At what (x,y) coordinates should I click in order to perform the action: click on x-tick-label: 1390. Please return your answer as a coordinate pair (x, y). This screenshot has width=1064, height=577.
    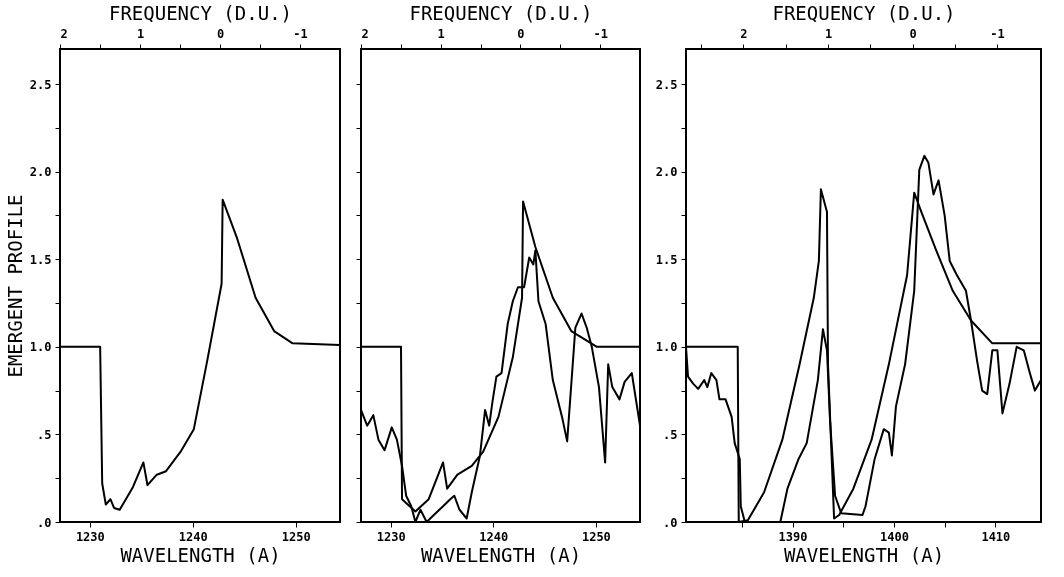
    Looking at the image, I should click on (793, 536).